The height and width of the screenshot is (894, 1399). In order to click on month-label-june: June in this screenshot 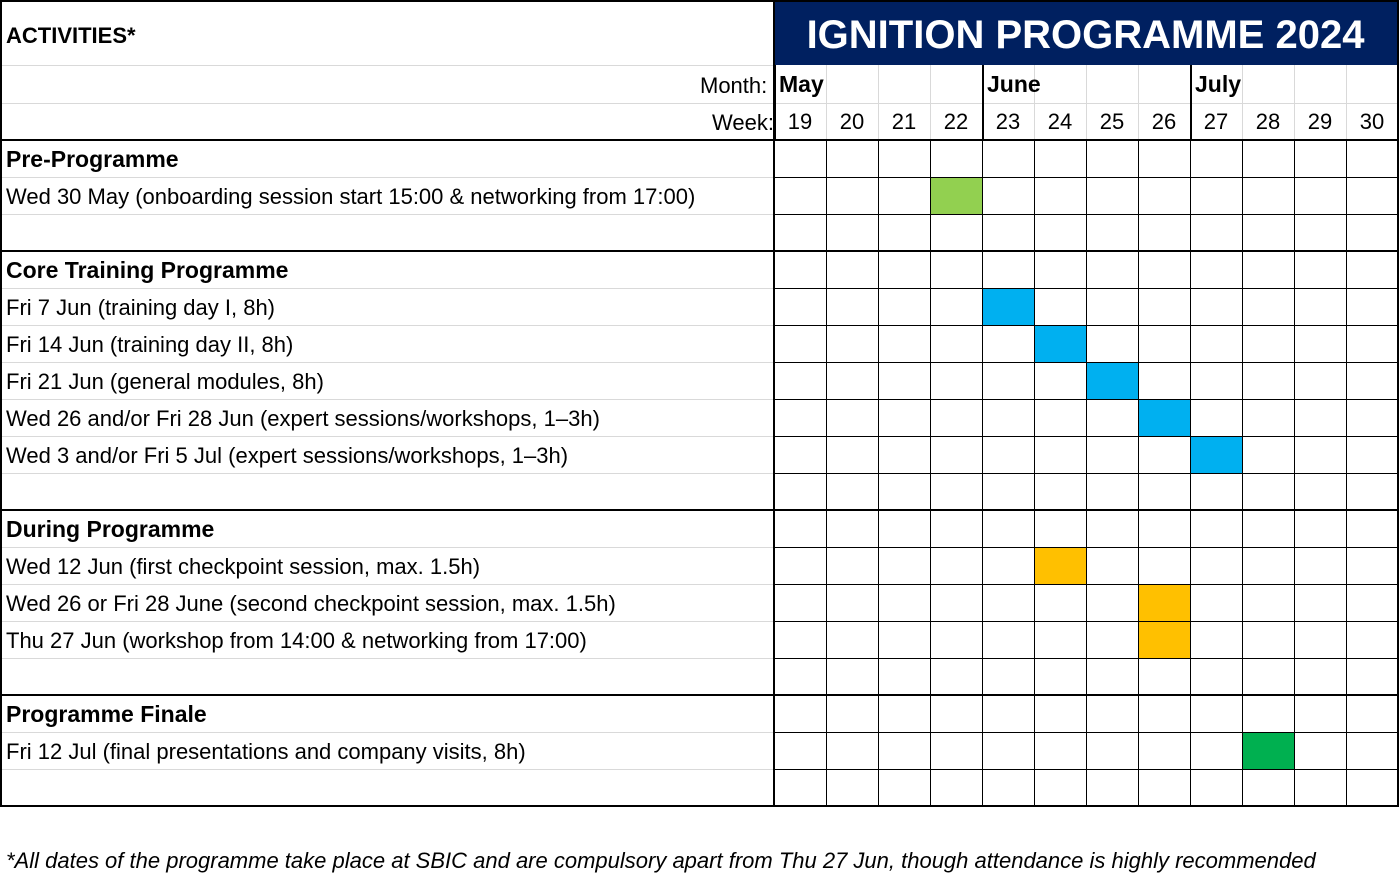, I will do `click(1014, 84)`.